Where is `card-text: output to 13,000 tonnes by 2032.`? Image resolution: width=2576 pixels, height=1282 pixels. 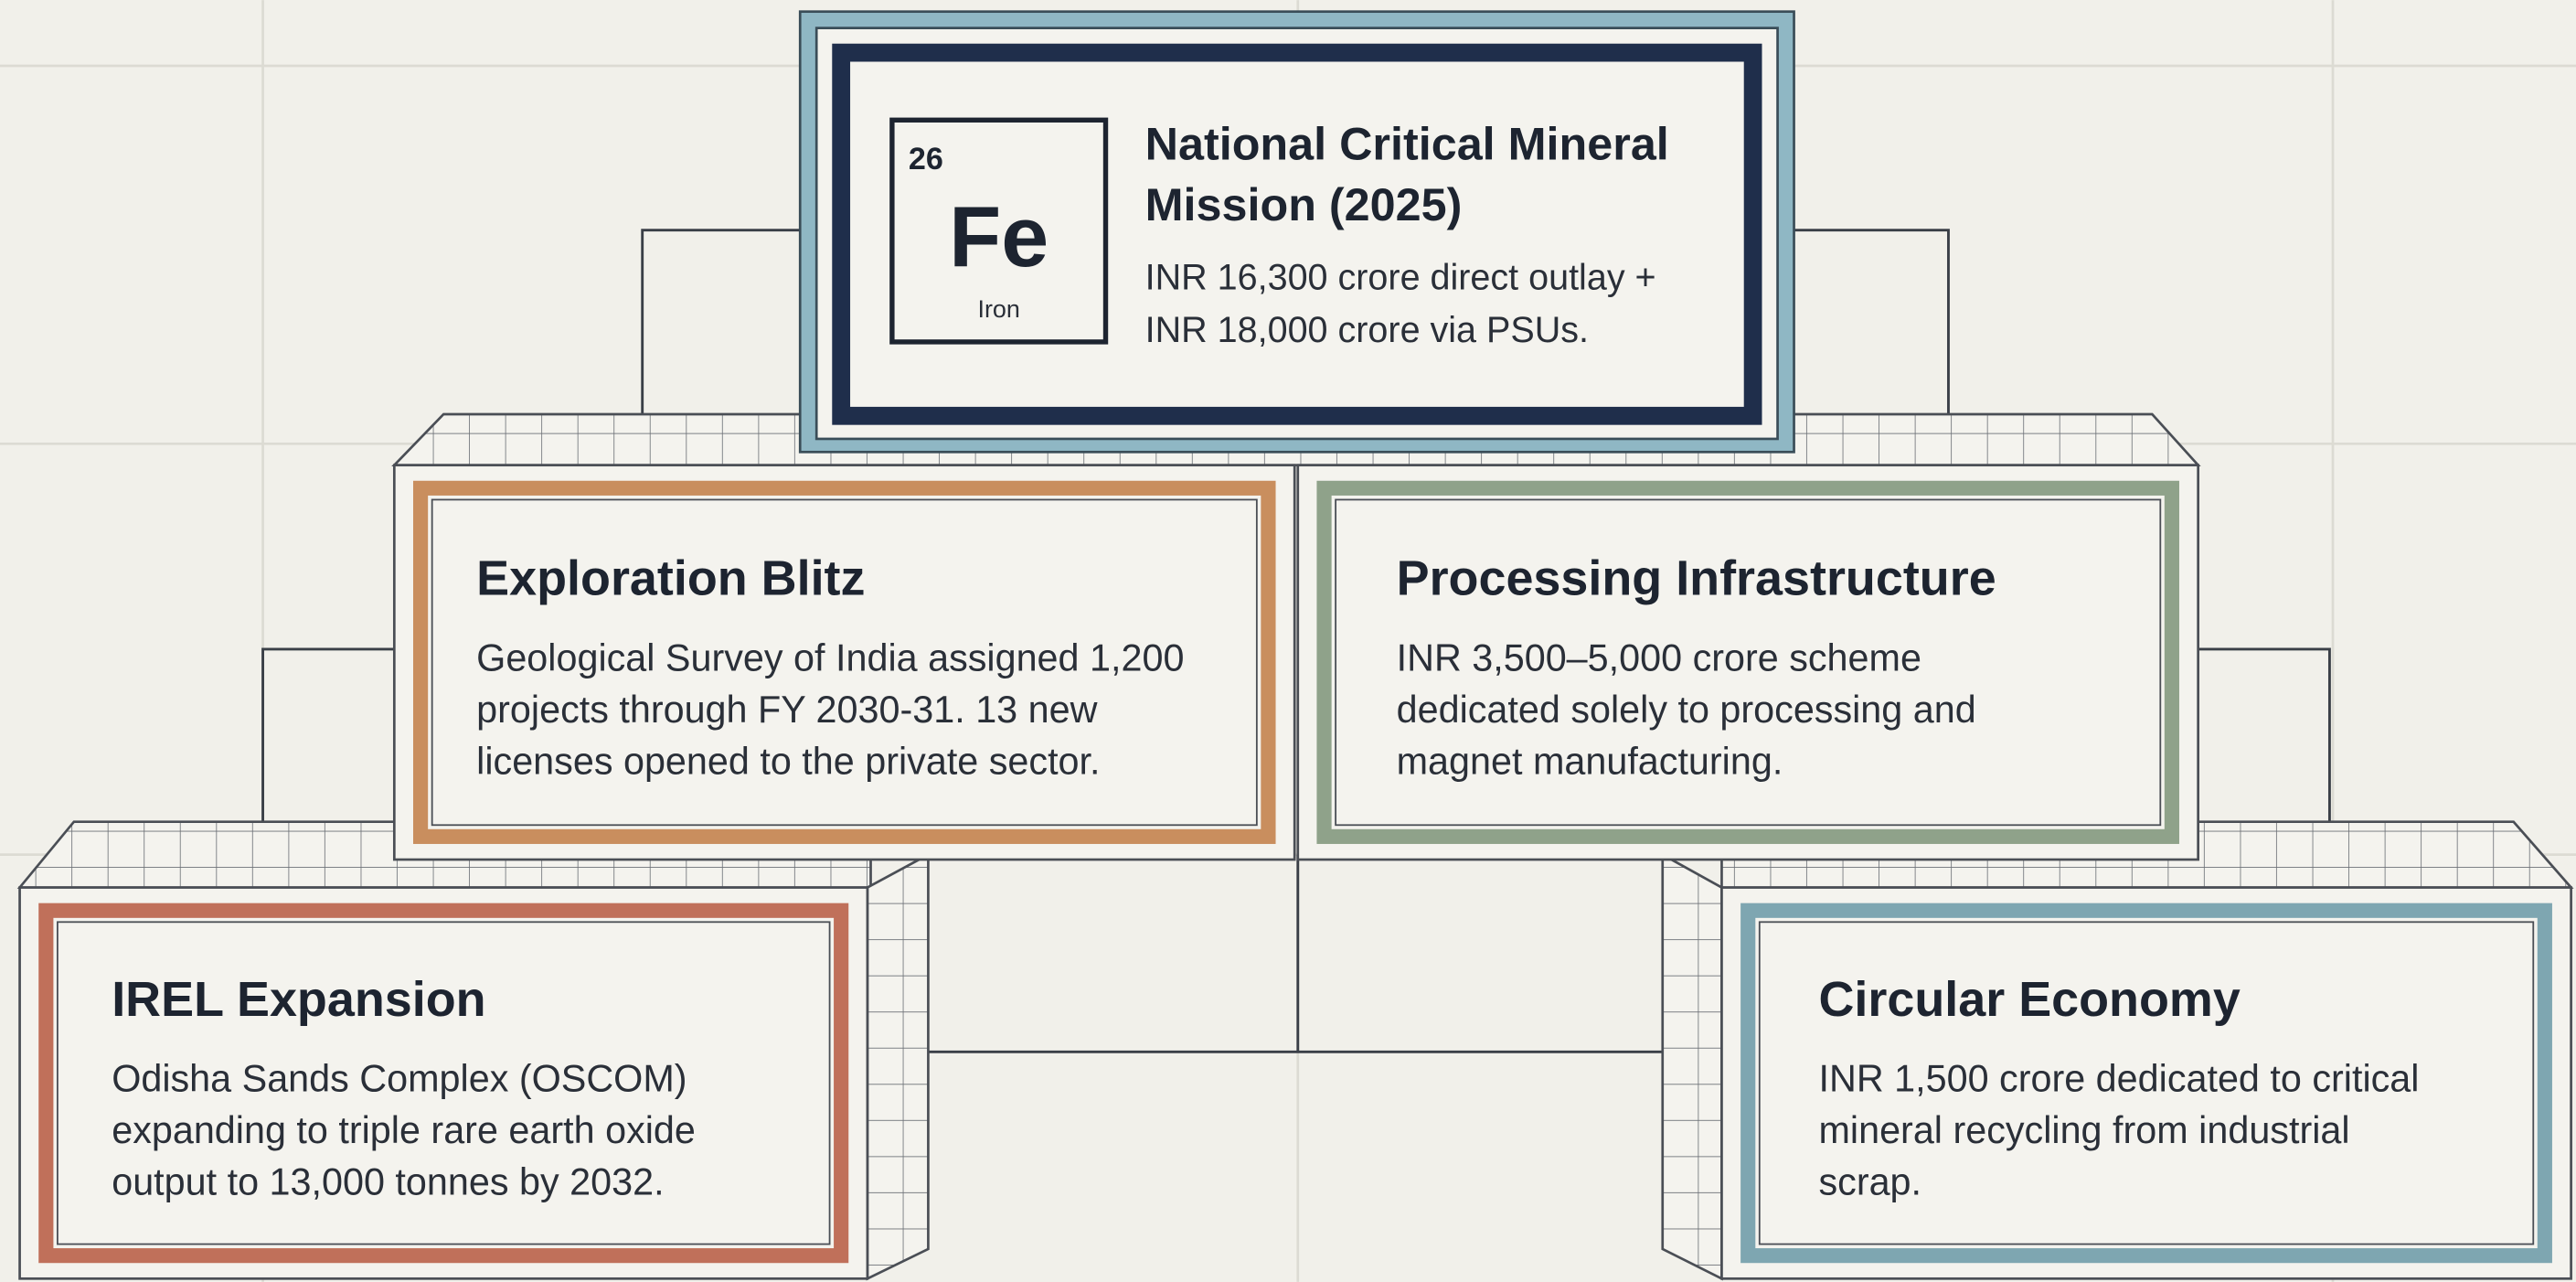
card-text: output to 13,000 tonnes by 2032. is located at coordinates (388, 1182).